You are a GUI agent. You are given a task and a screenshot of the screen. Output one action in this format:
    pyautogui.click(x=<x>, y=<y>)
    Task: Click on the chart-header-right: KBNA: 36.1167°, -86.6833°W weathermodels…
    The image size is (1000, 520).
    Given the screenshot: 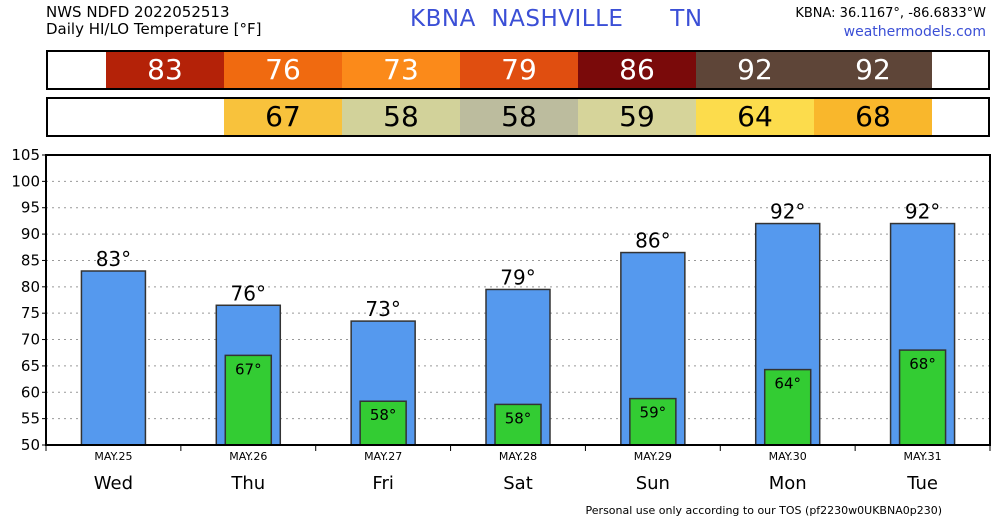 What is the action you would take?
    pyautogui.click(x=890, y=23)
    